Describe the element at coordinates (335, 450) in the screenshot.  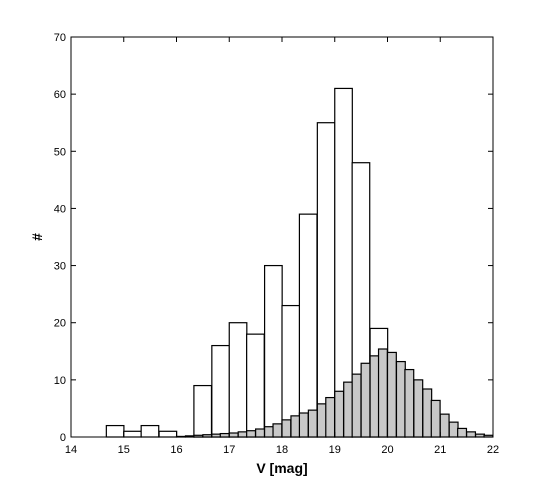
I see `x-tick-label: 19` at that location.